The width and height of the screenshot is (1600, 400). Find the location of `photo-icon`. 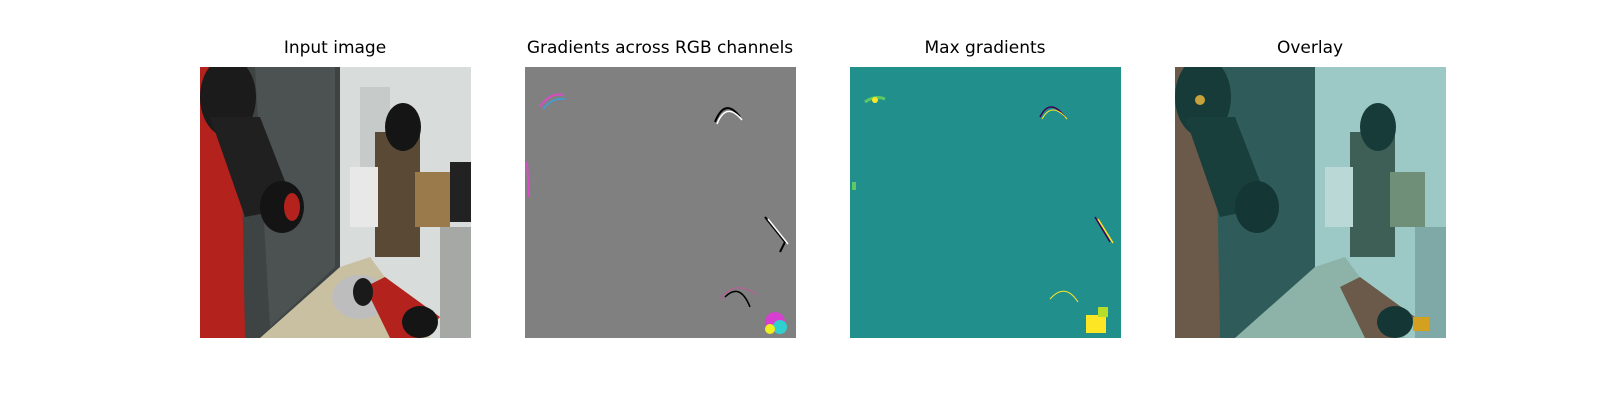

photo-icon is located at coordinates (335, 202).